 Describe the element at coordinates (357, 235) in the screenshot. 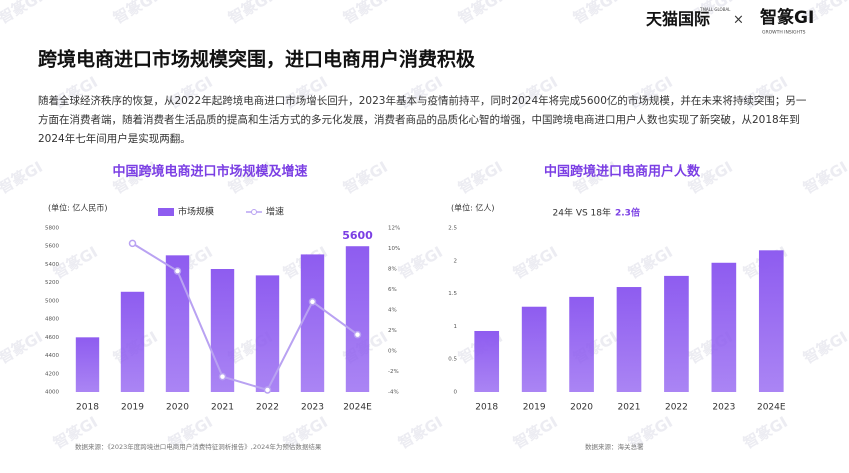

I see `data-label: 5600` at that location.